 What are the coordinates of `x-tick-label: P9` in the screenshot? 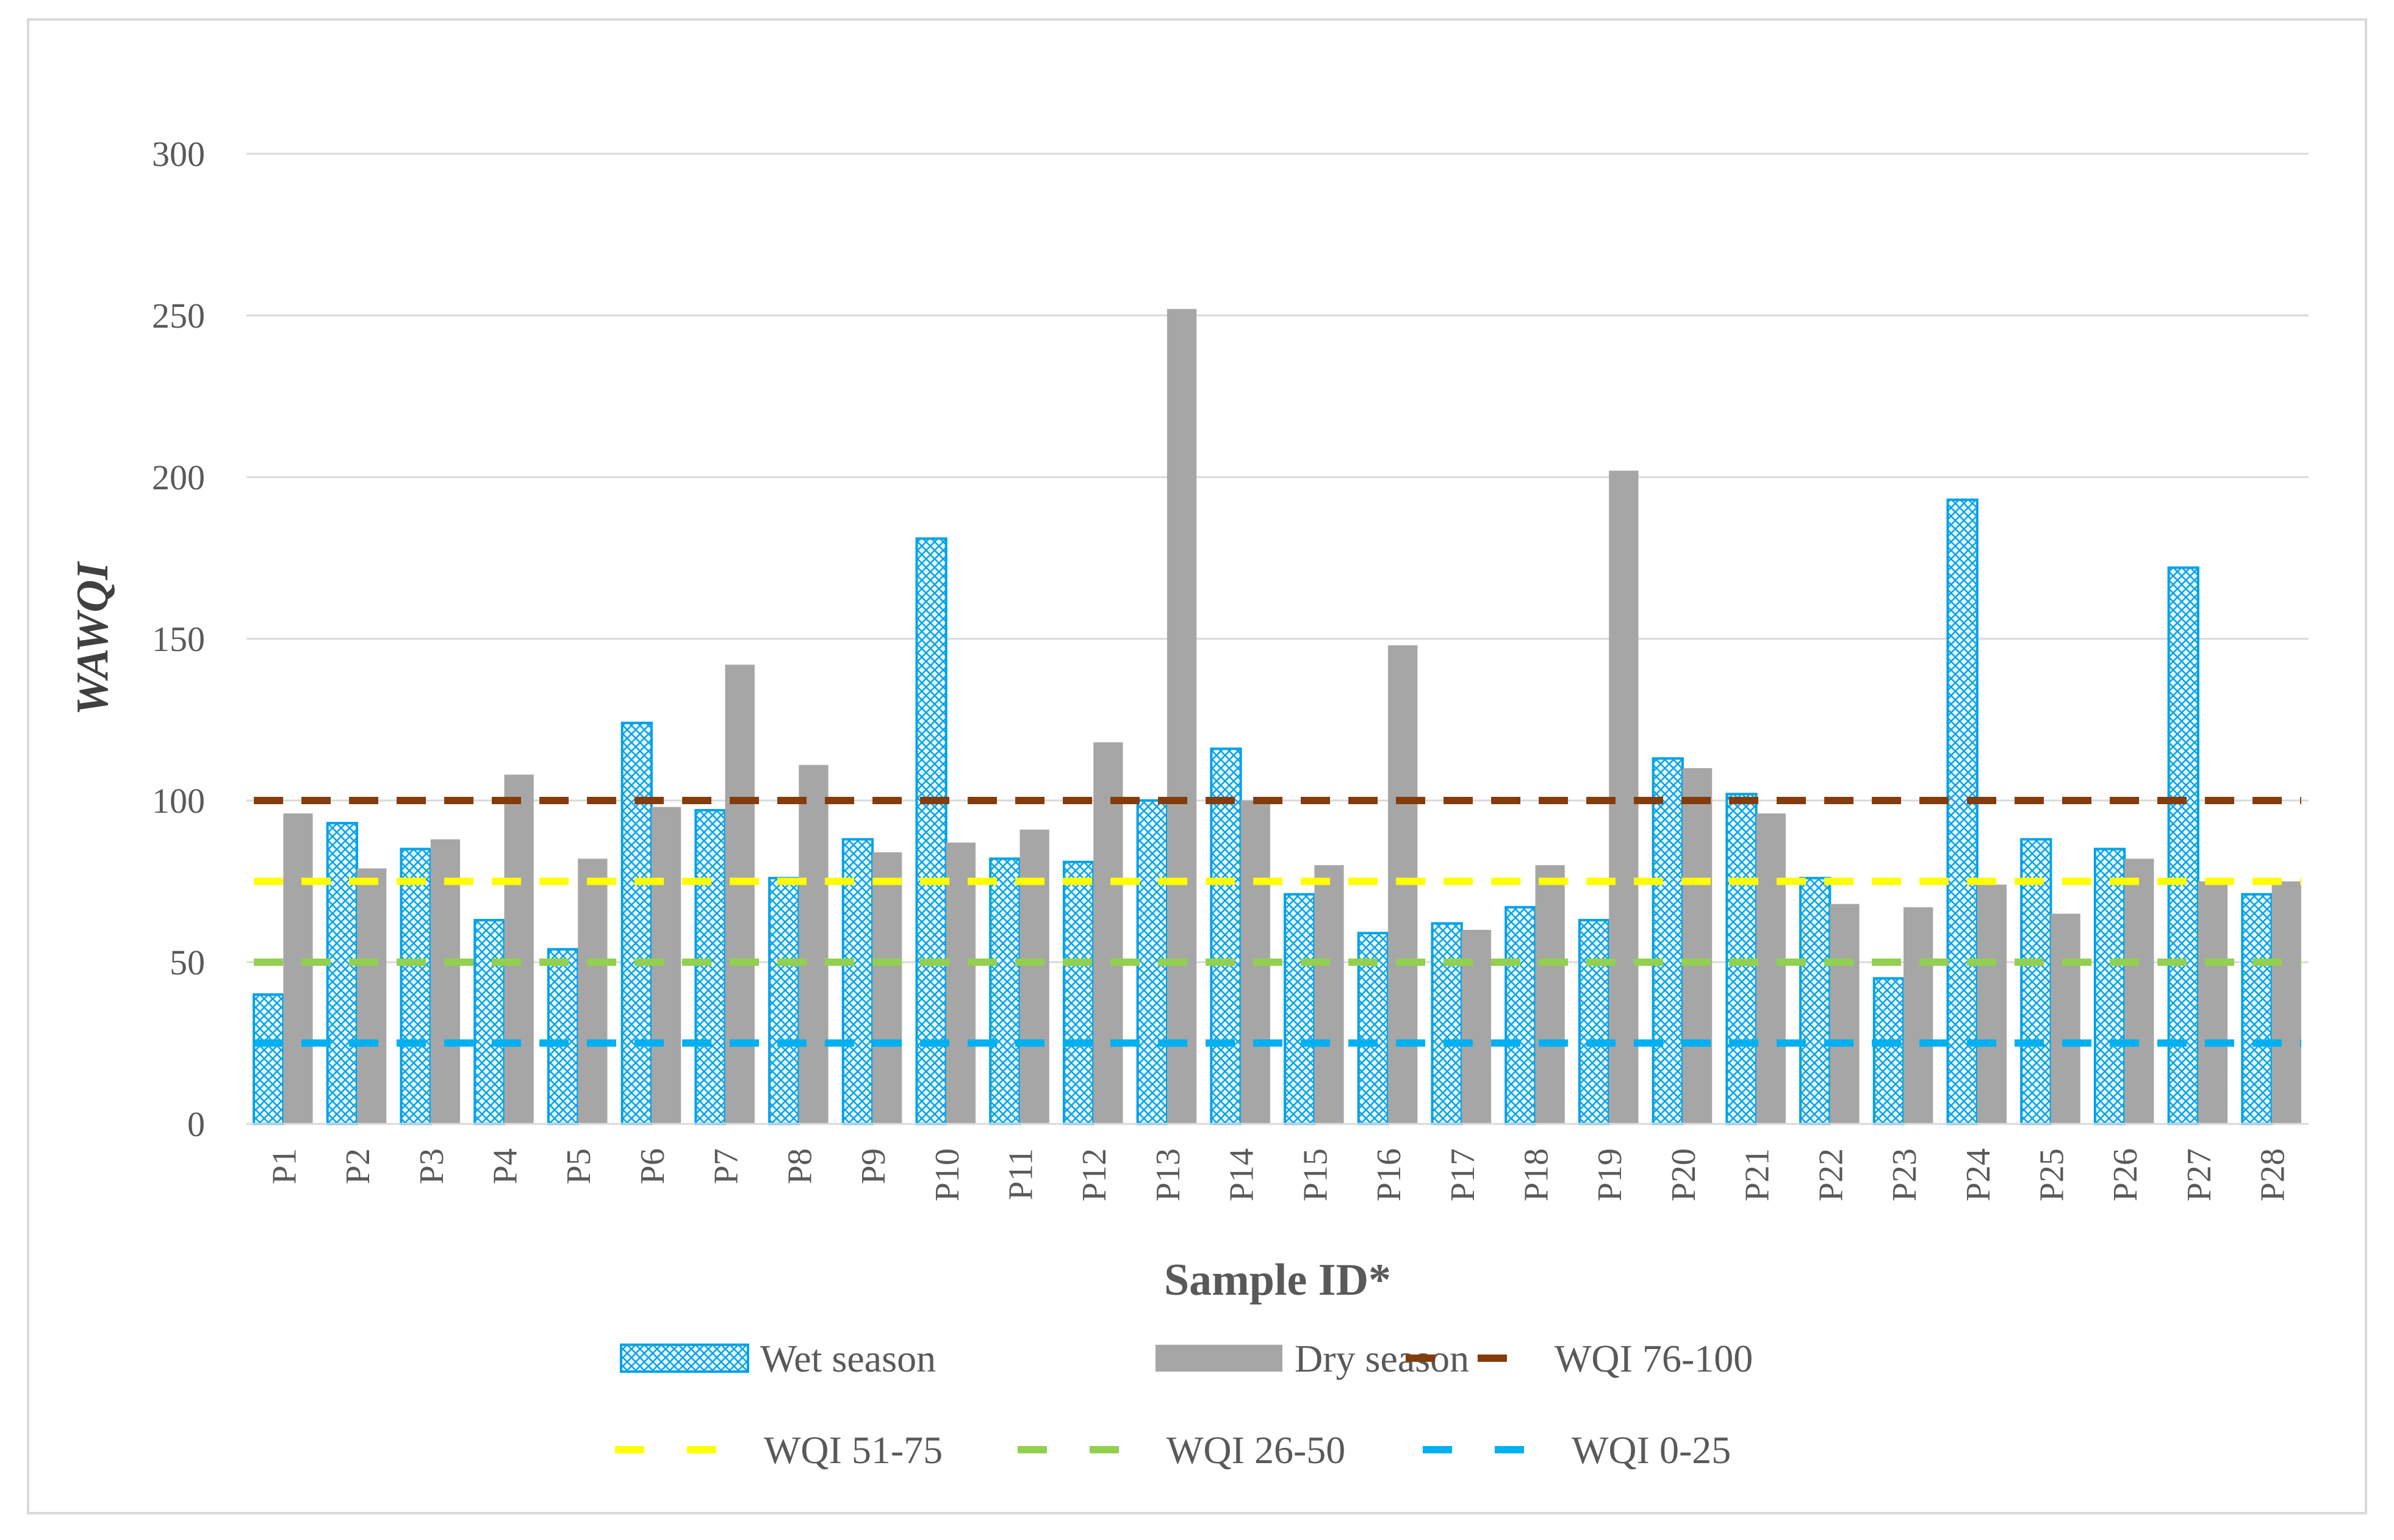 It's located at (874, 1166).